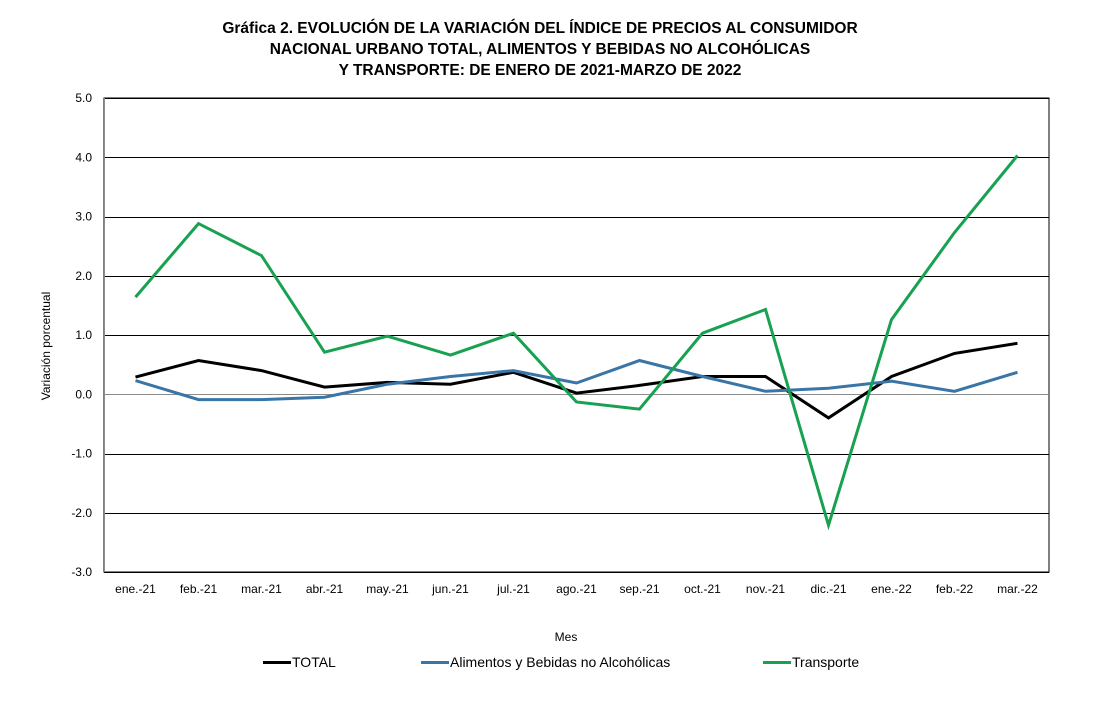  What do you see at coordinates (450, 589) in the screenshot?
I see `x-tick-label: jun.-21` at bounding box center [450, 589].